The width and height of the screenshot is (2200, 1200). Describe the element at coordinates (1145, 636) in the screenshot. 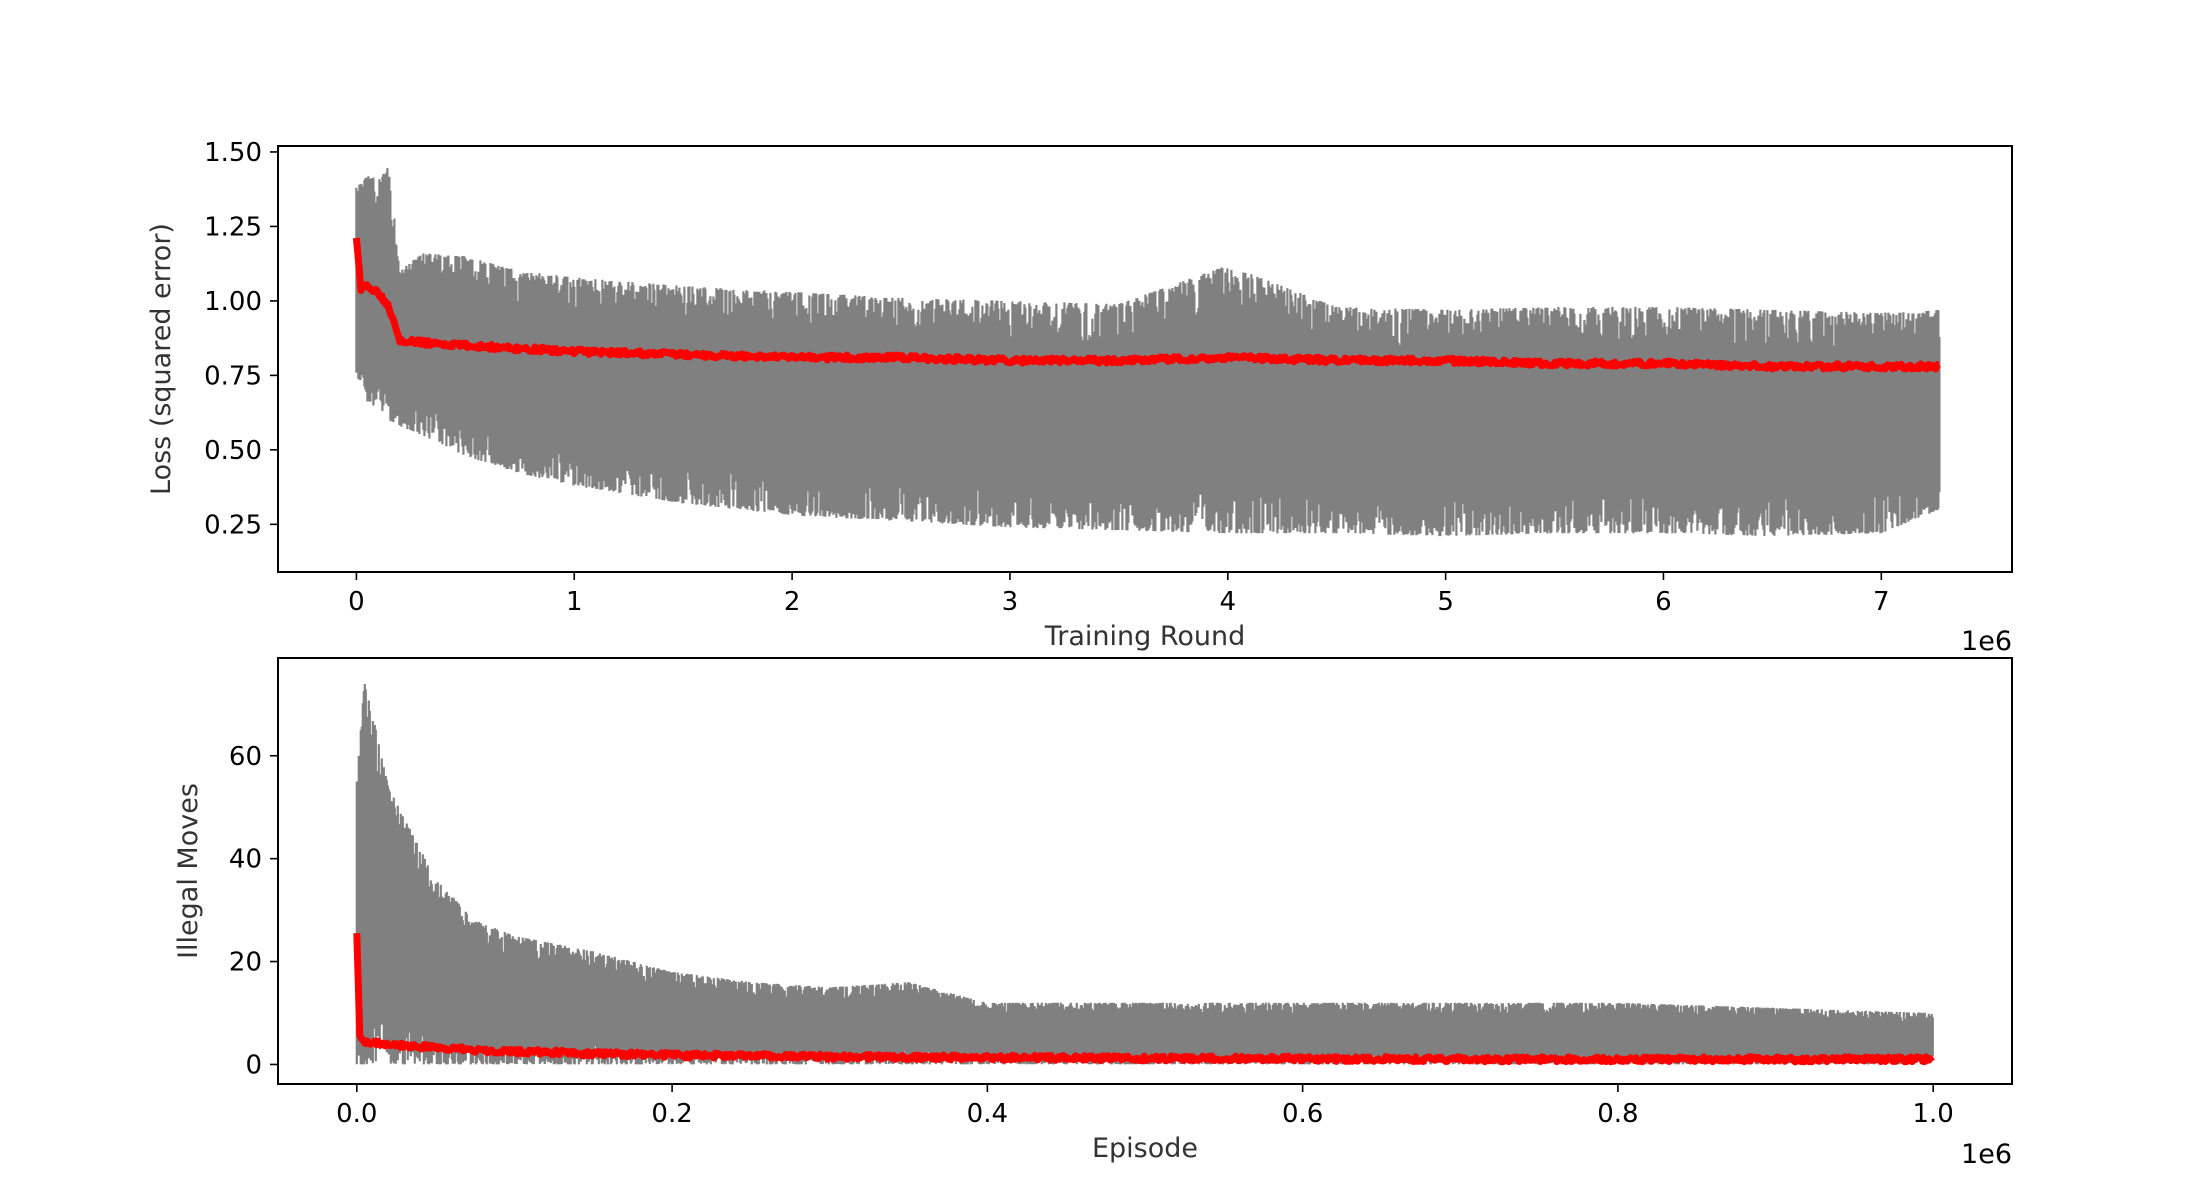

I see `loss-x-axis-label: Training Round` at that location.